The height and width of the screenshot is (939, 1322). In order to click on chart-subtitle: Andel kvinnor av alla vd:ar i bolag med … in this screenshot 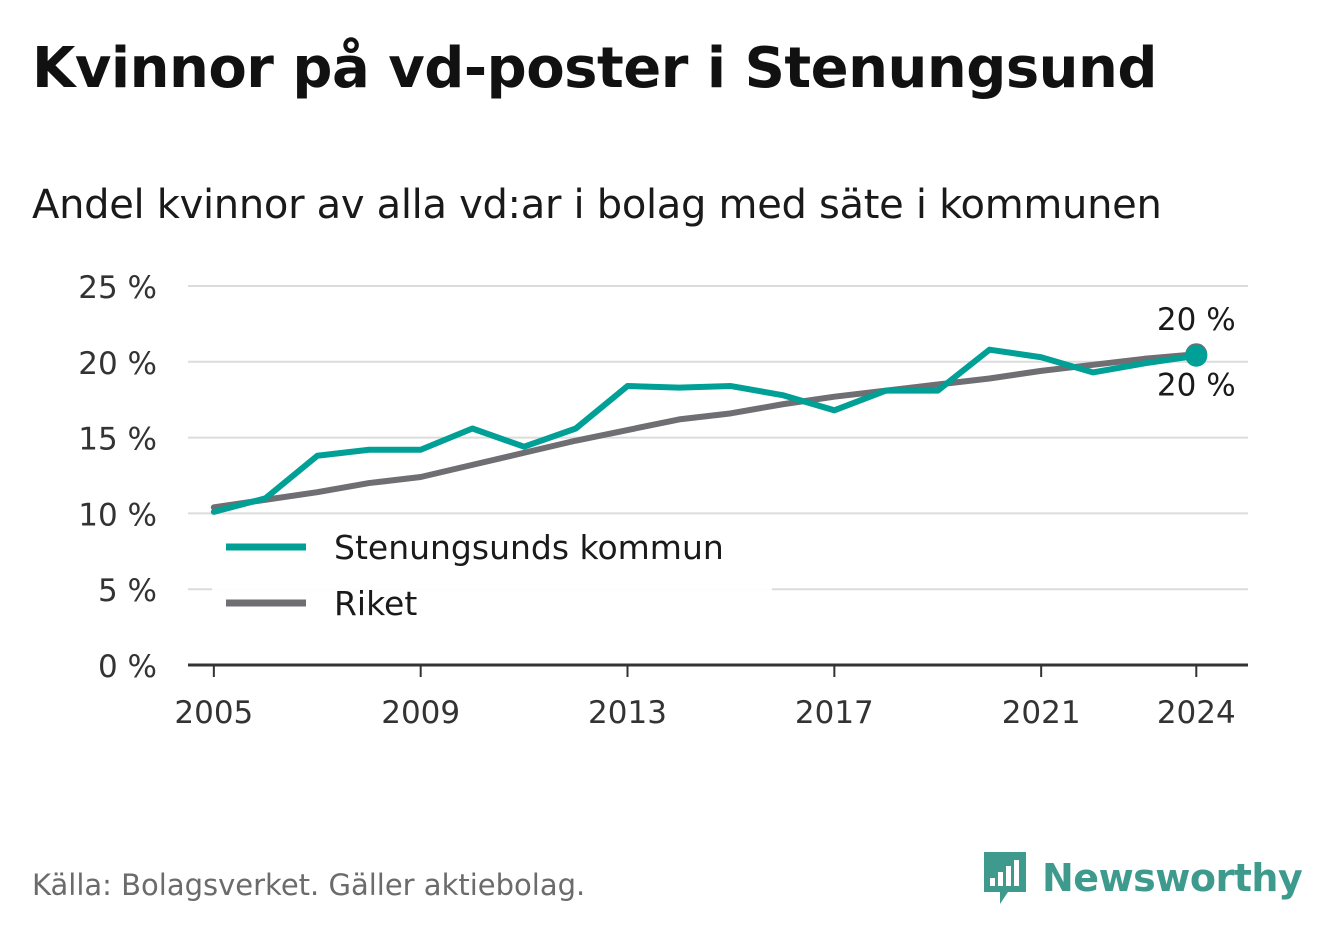, I will do `click(597, 205)`.